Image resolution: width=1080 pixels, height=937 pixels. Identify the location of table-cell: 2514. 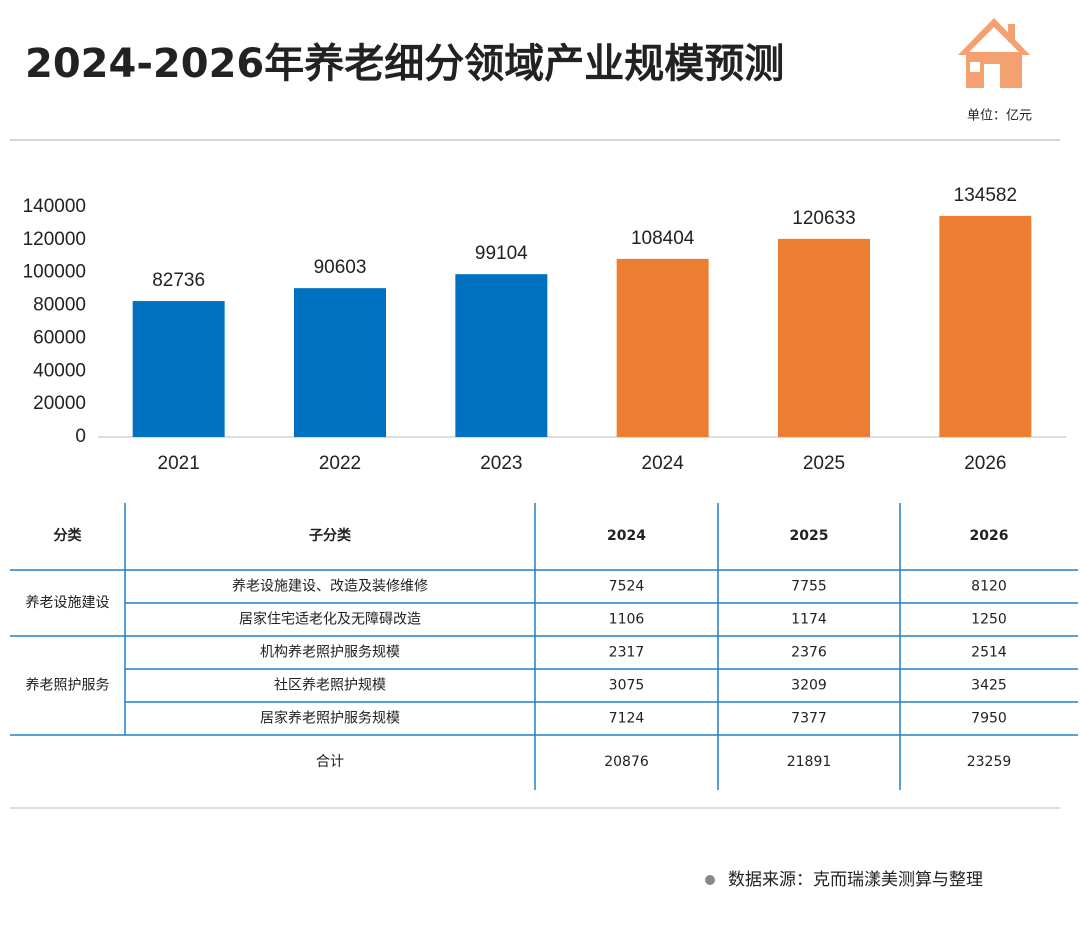
(989, 653).